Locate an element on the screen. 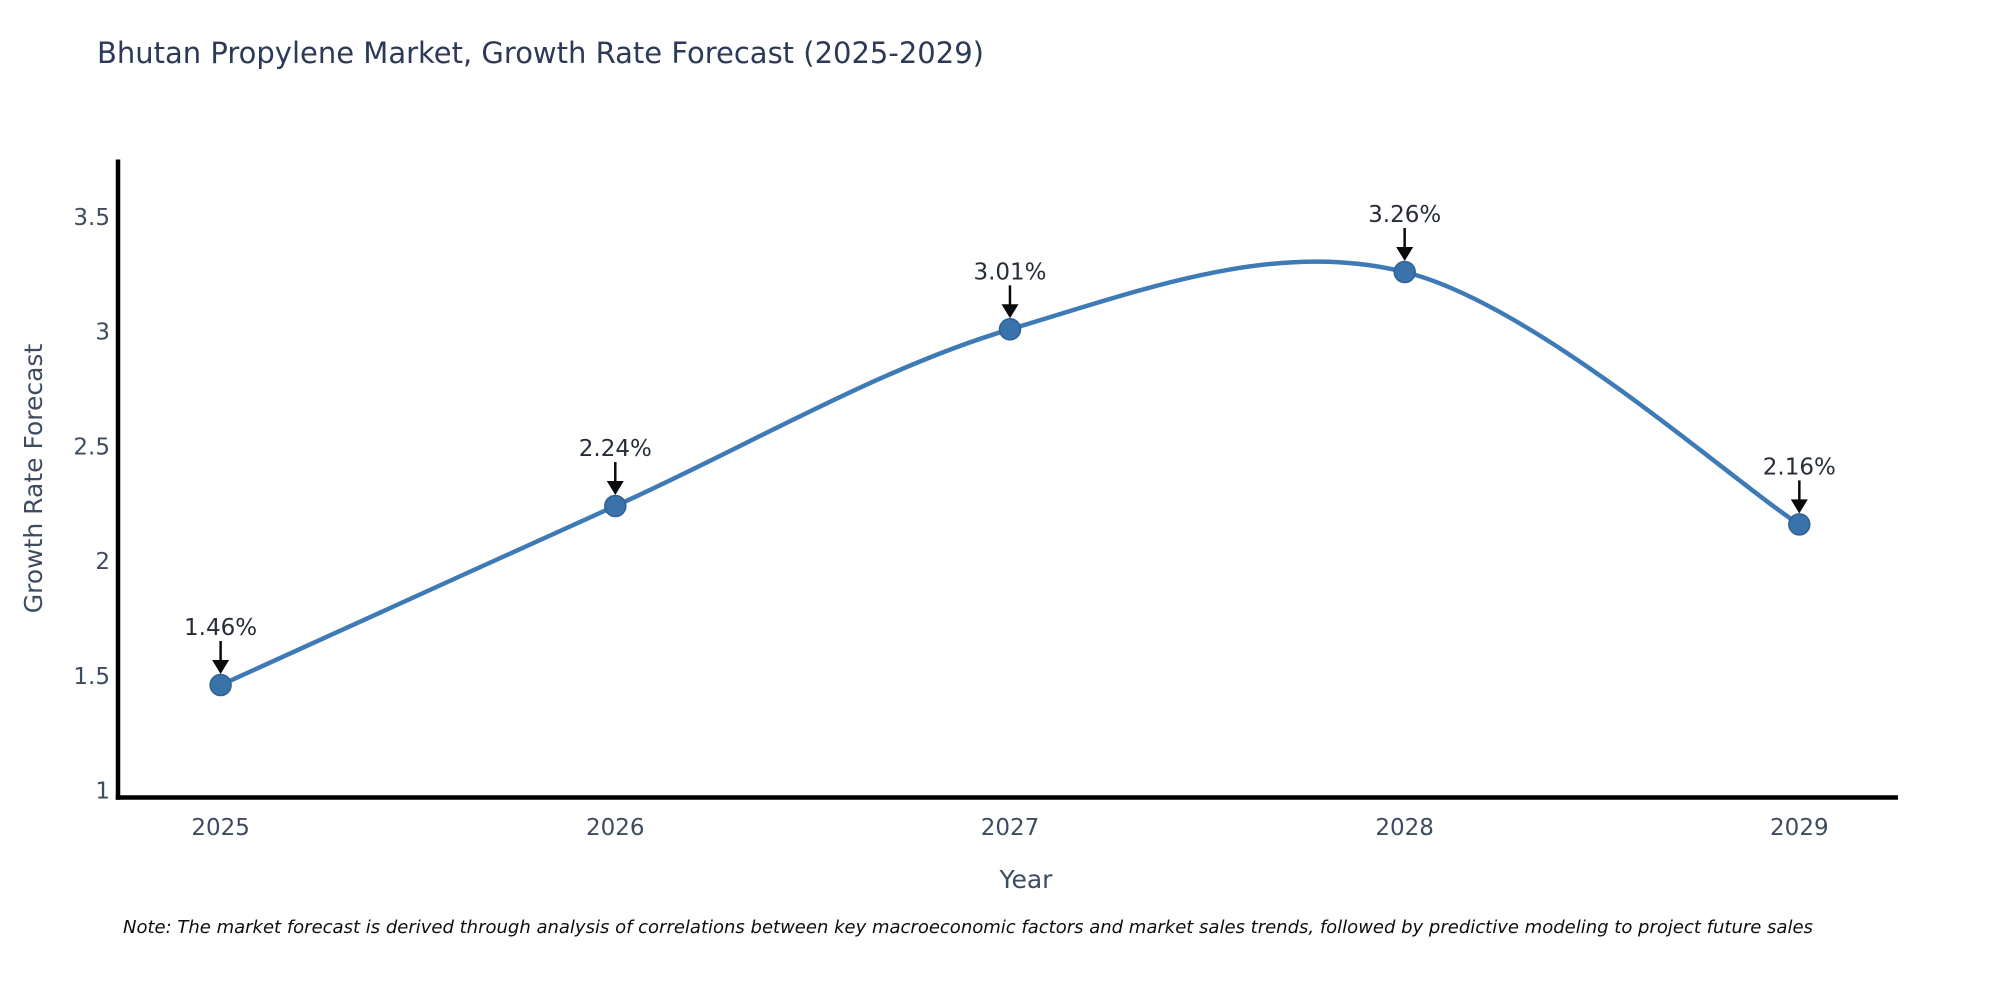 The image size is (2000, 1000). x-tick-label-2027: 2027 is located at coordinates (1010, 828).